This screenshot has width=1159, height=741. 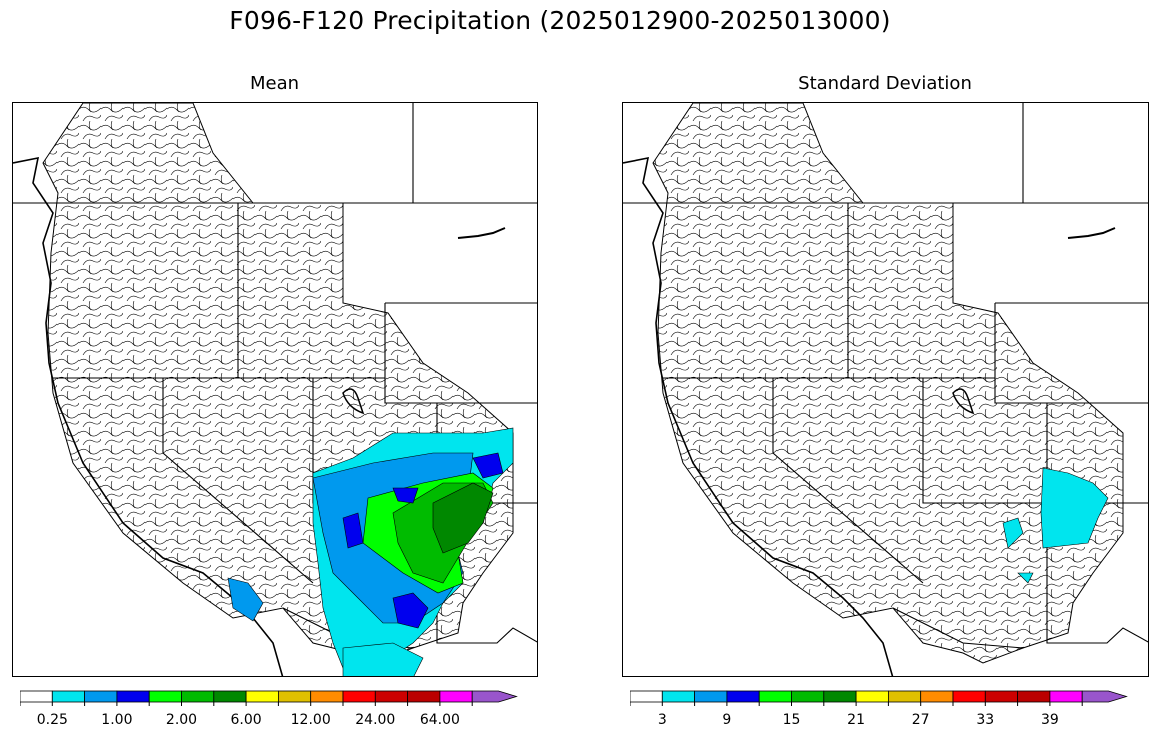 I want to click on colorbar-tick-label: 24.00, so click(x=375, y=720).